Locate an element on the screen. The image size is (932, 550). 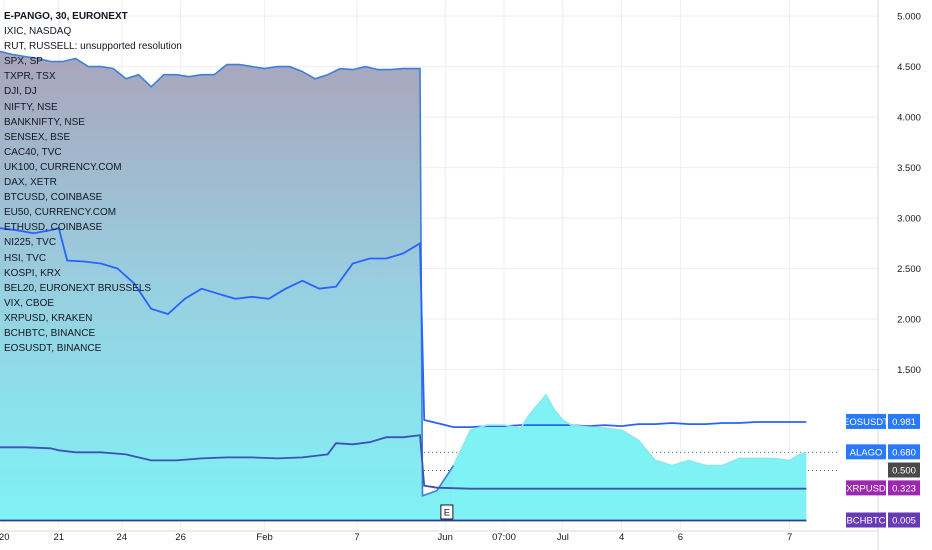
price-tag-label: BCHBTC is located at coordinates (865, 521).